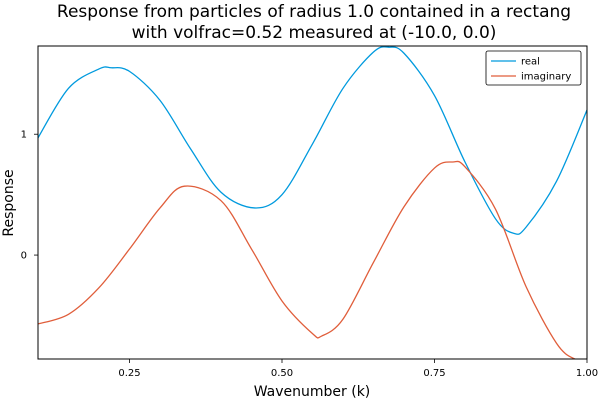  What do you see at coordinates (24, 135) in the screenshot?
I see `y-tick-label: 1` at bounding box center [24, 135].